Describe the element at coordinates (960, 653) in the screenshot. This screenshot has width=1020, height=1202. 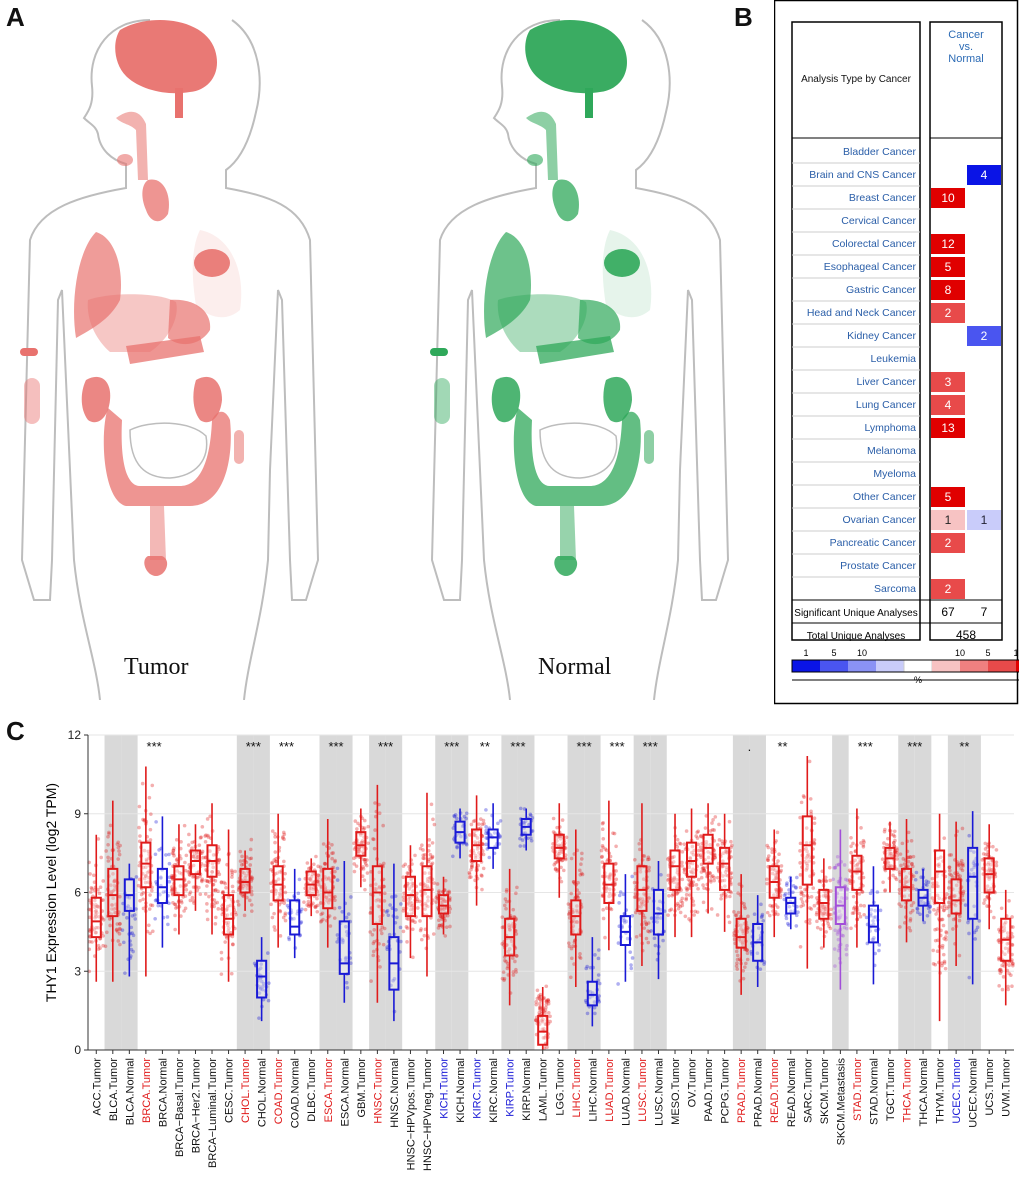
I see `legend-tick: 10` at that location.